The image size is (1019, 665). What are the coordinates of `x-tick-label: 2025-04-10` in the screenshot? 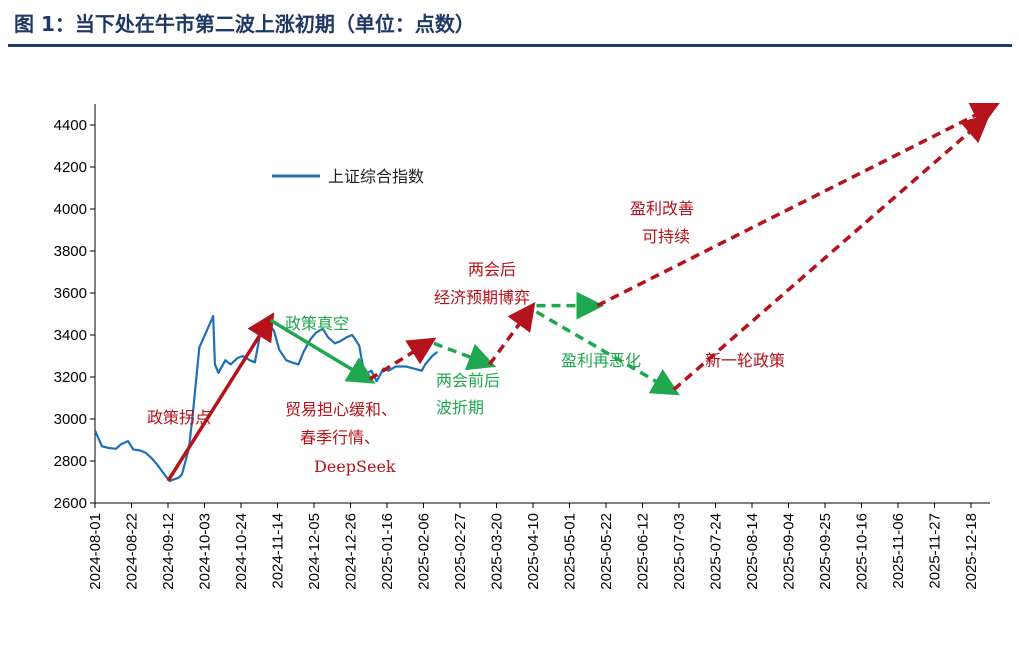 It's located at (533, 551).